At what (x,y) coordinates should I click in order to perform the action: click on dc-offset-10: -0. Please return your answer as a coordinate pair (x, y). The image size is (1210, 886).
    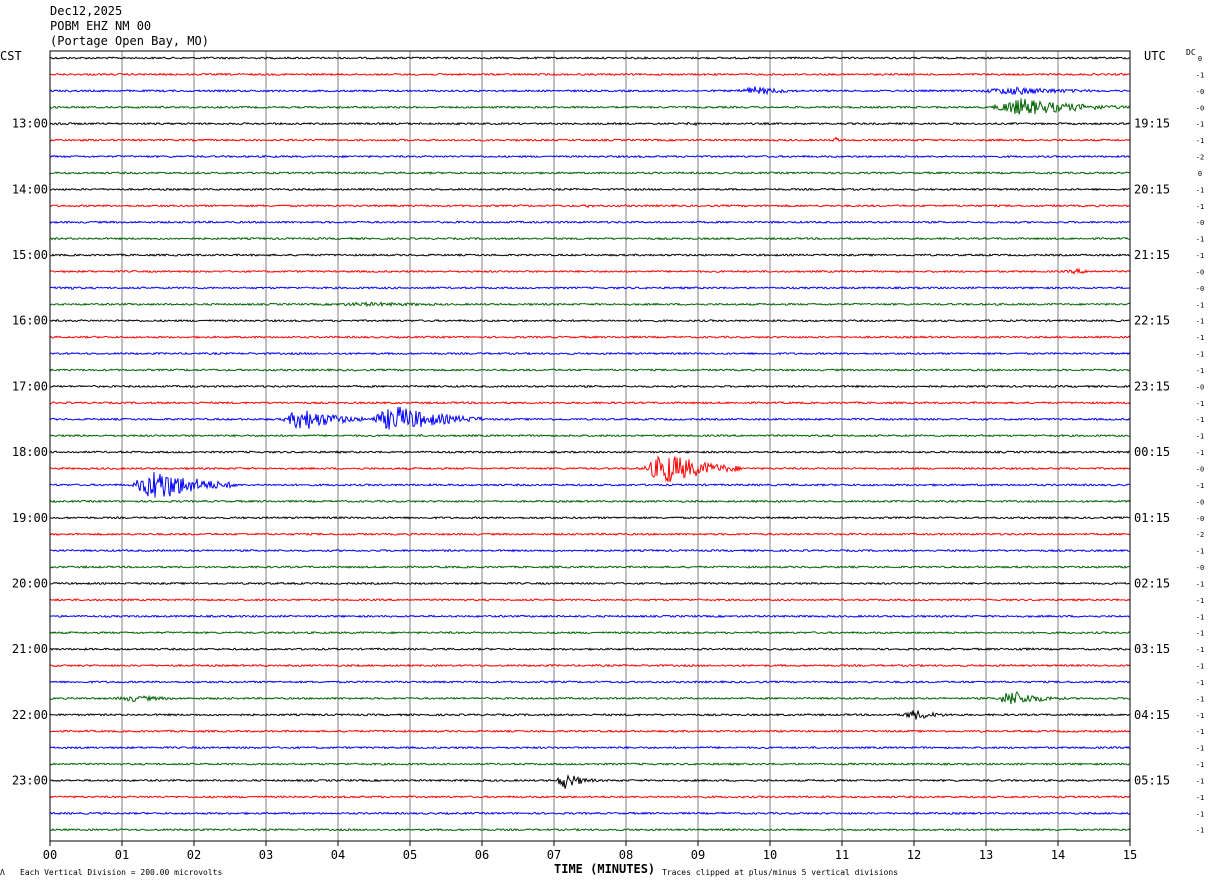
    Looking at the image, I should click on (1200, 223).